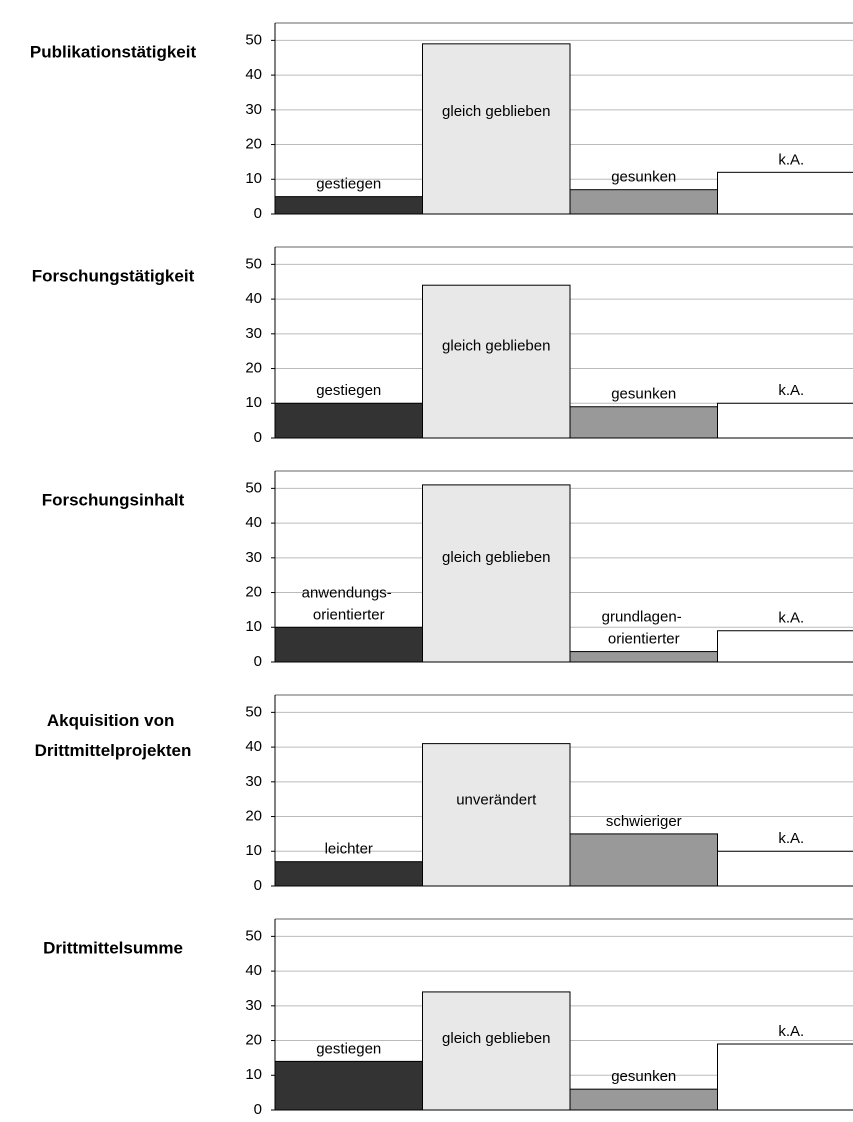 The height and width of the screenshot is (1122, 853). What do you see at coordinates (113, 275) in the screenshot?
I see `panel-title: Forschungstätigkeit` at bounding box center [113, 275].